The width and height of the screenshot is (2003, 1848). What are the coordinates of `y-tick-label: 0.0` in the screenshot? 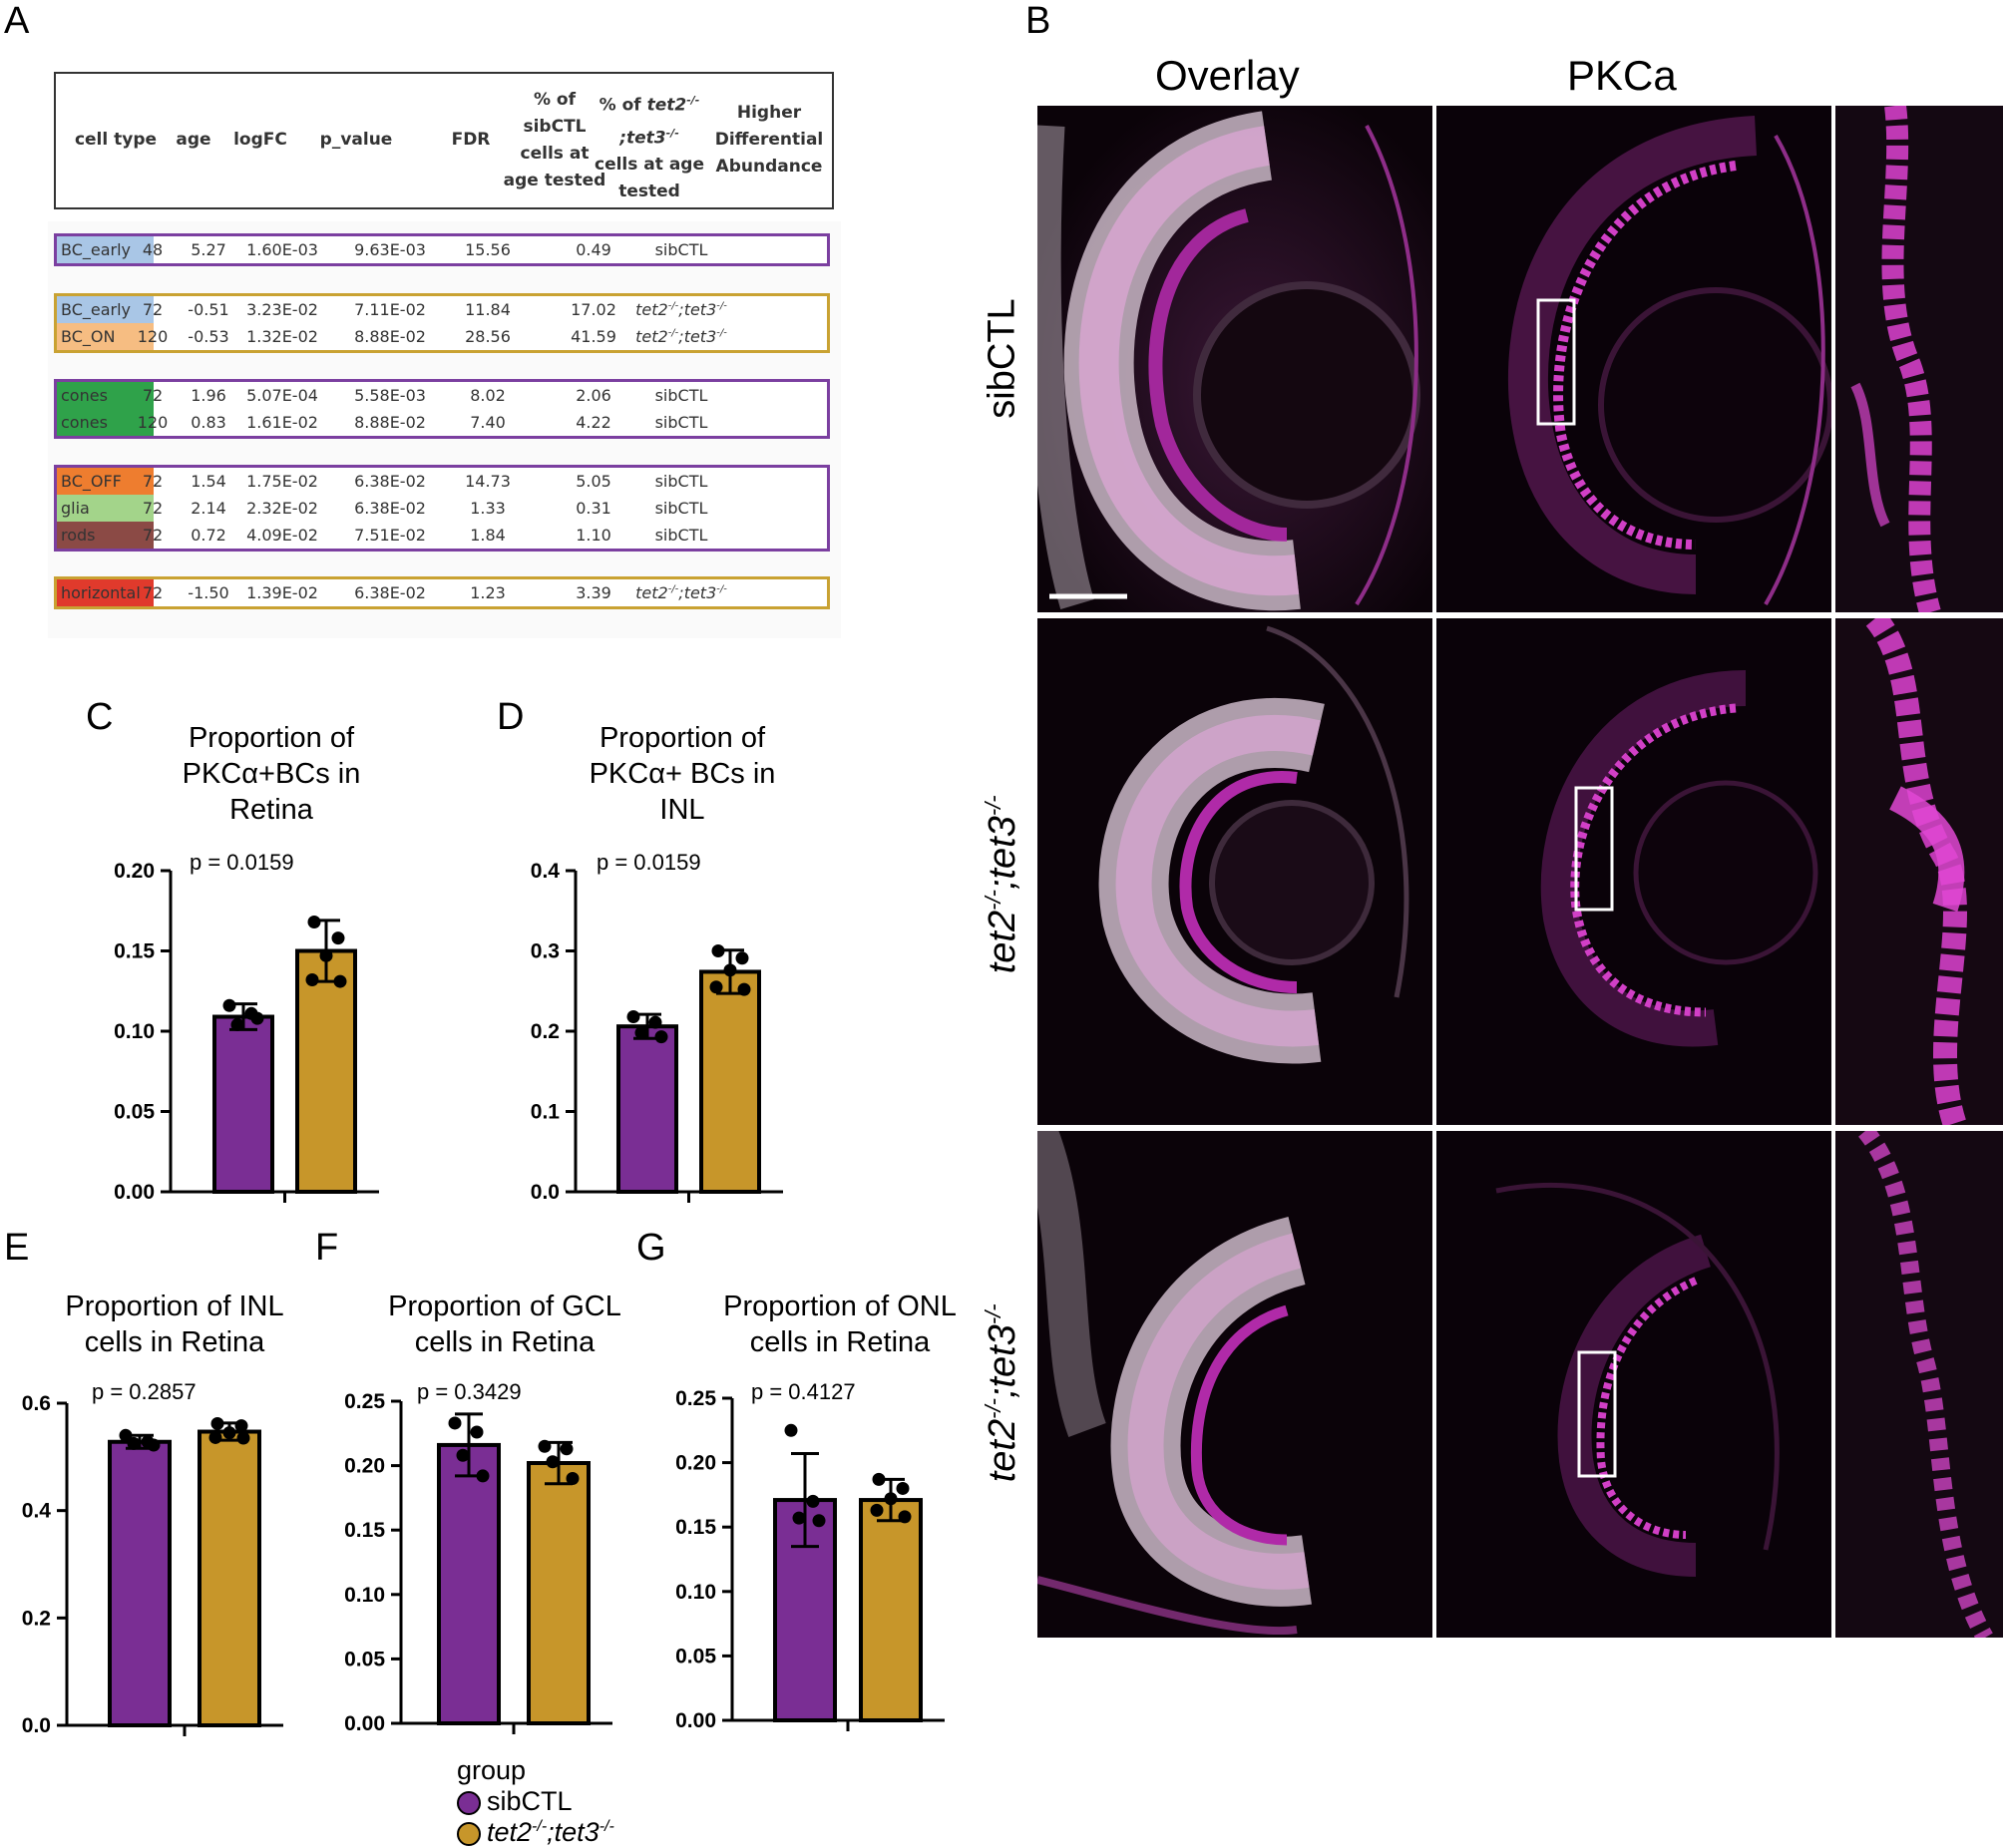 It's located at (36, 1725).